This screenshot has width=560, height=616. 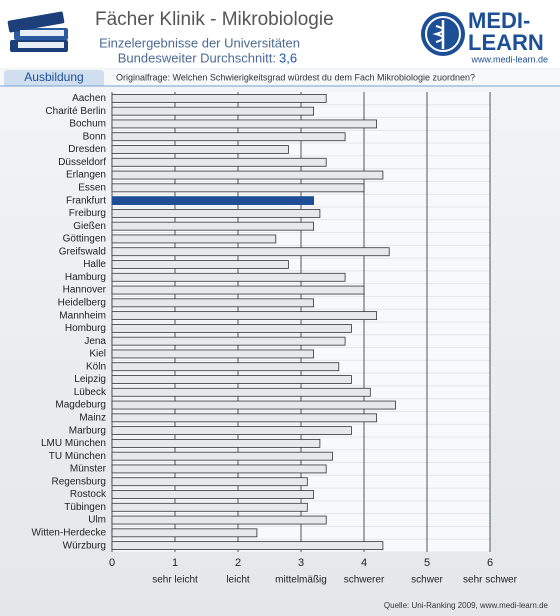 What do you see at coordinates (112, 563) in the screenshot?
I see `x-tick-label: 0` at bounding box center [112, 563].